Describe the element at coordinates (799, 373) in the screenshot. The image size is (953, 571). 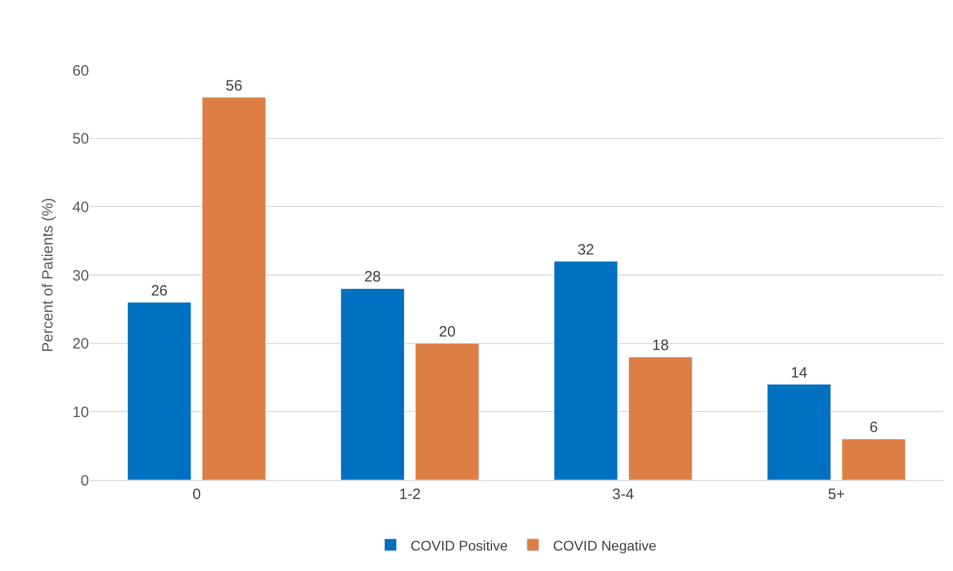
I see `data-label: 14` at that location.